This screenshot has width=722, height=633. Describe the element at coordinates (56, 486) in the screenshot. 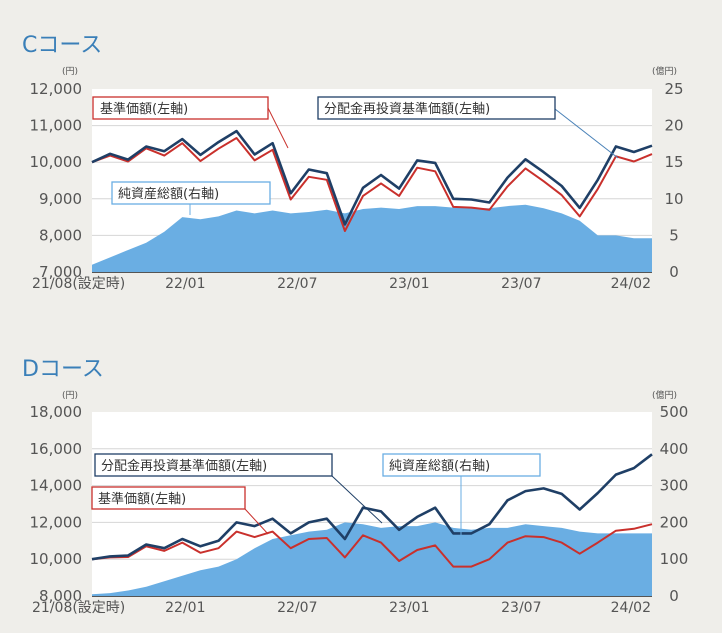

I see `left-tick-label: 14,000` at that location.